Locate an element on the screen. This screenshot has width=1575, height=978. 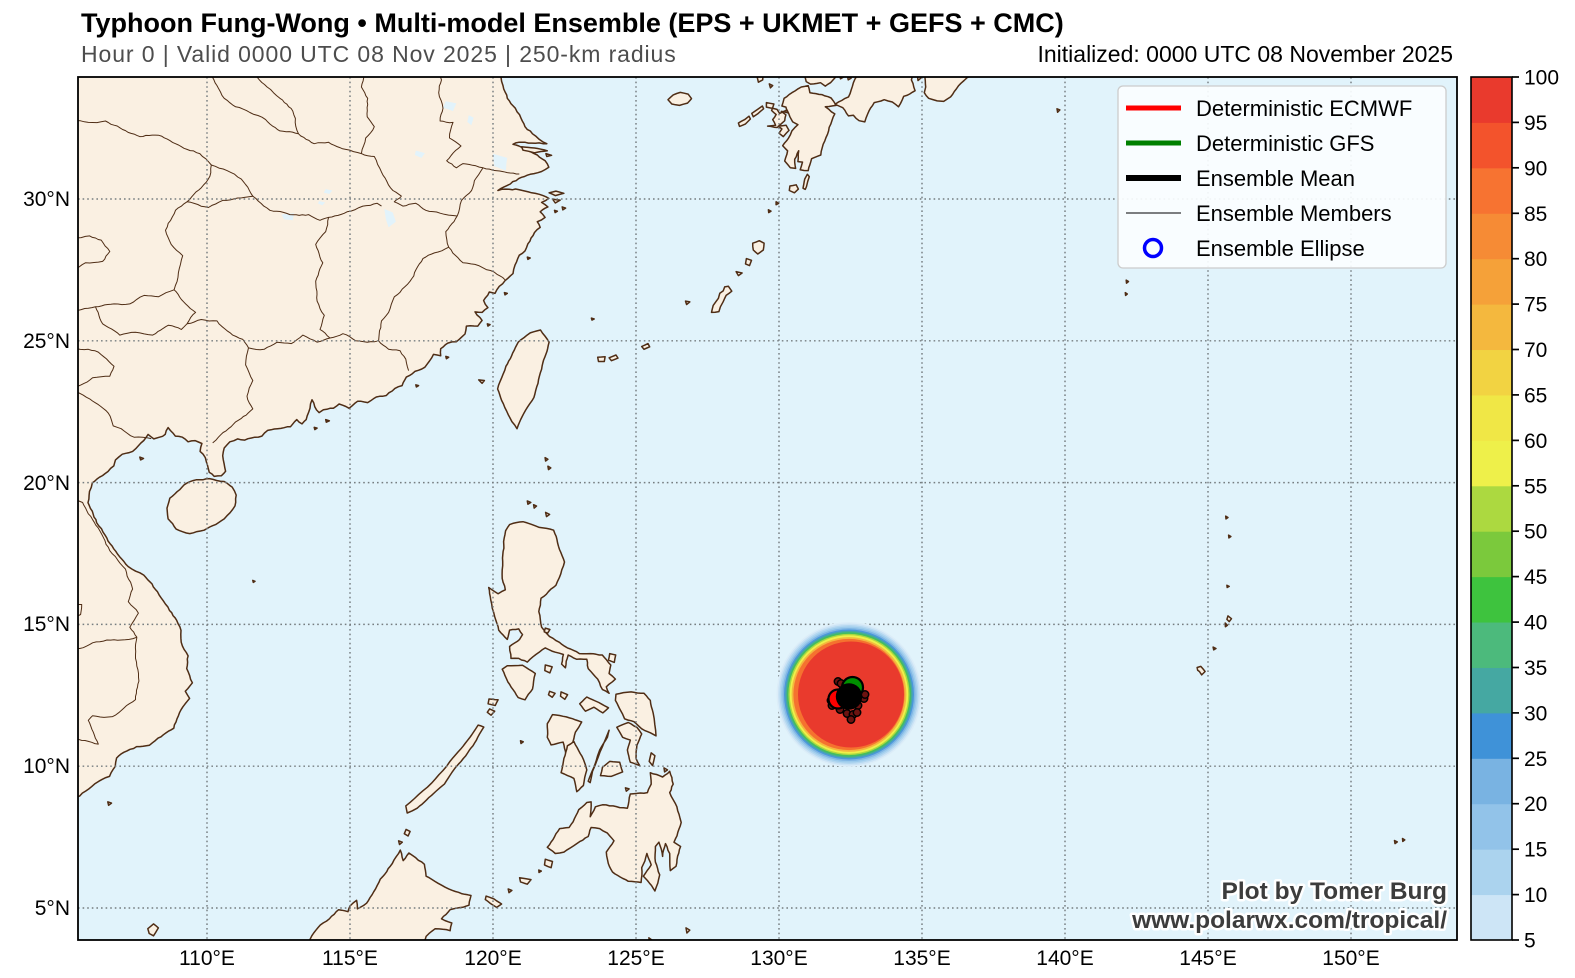
svg-text: 80 is located at coordinates (1535, 259).